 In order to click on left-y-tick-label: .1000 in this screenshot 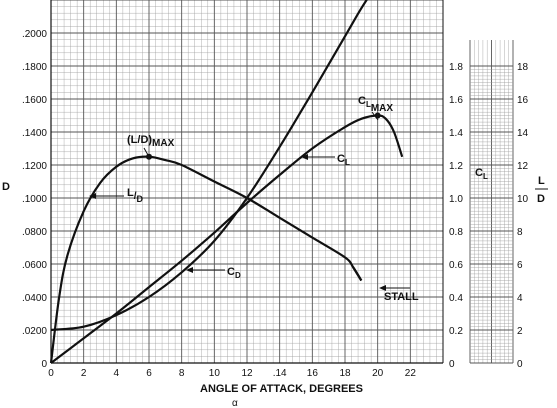, I will do `click(34, 199)`.